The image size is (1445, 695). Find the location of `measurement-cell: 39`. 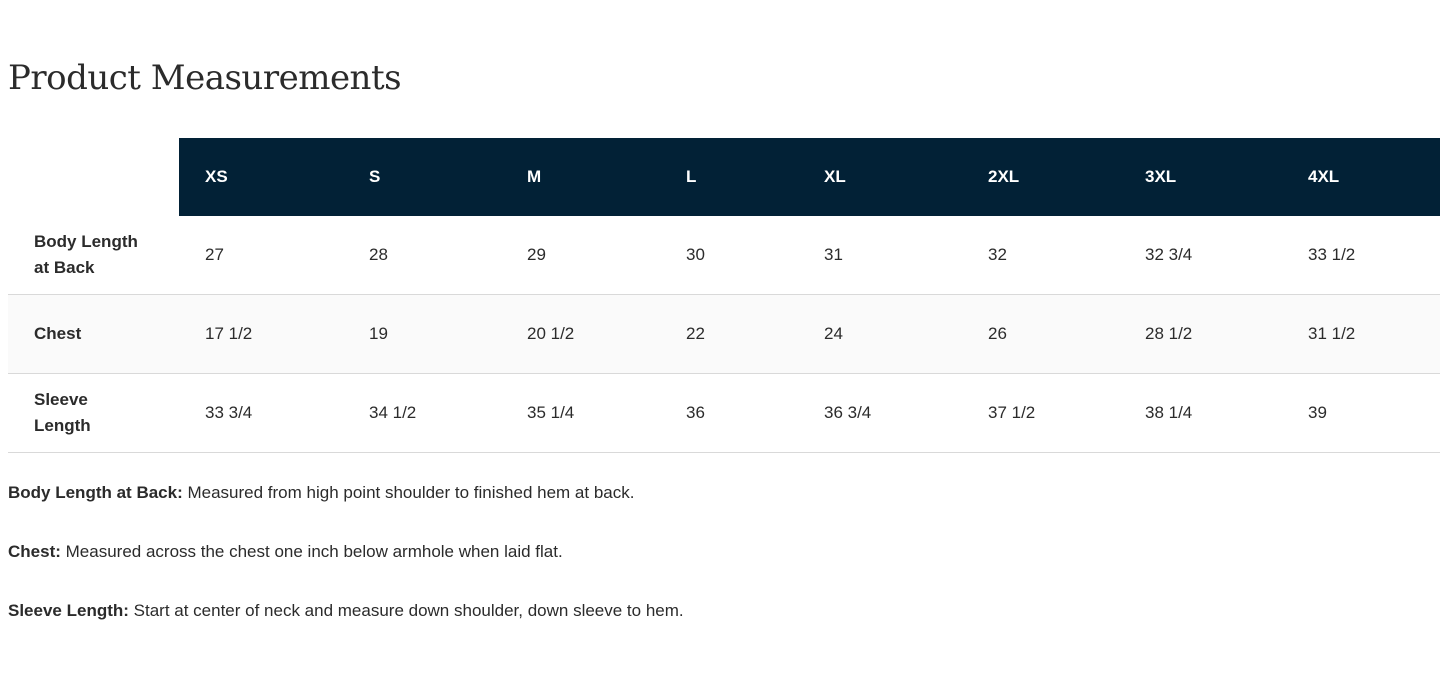

measurement-cell: 39 is located at coordinates (1361, 413).